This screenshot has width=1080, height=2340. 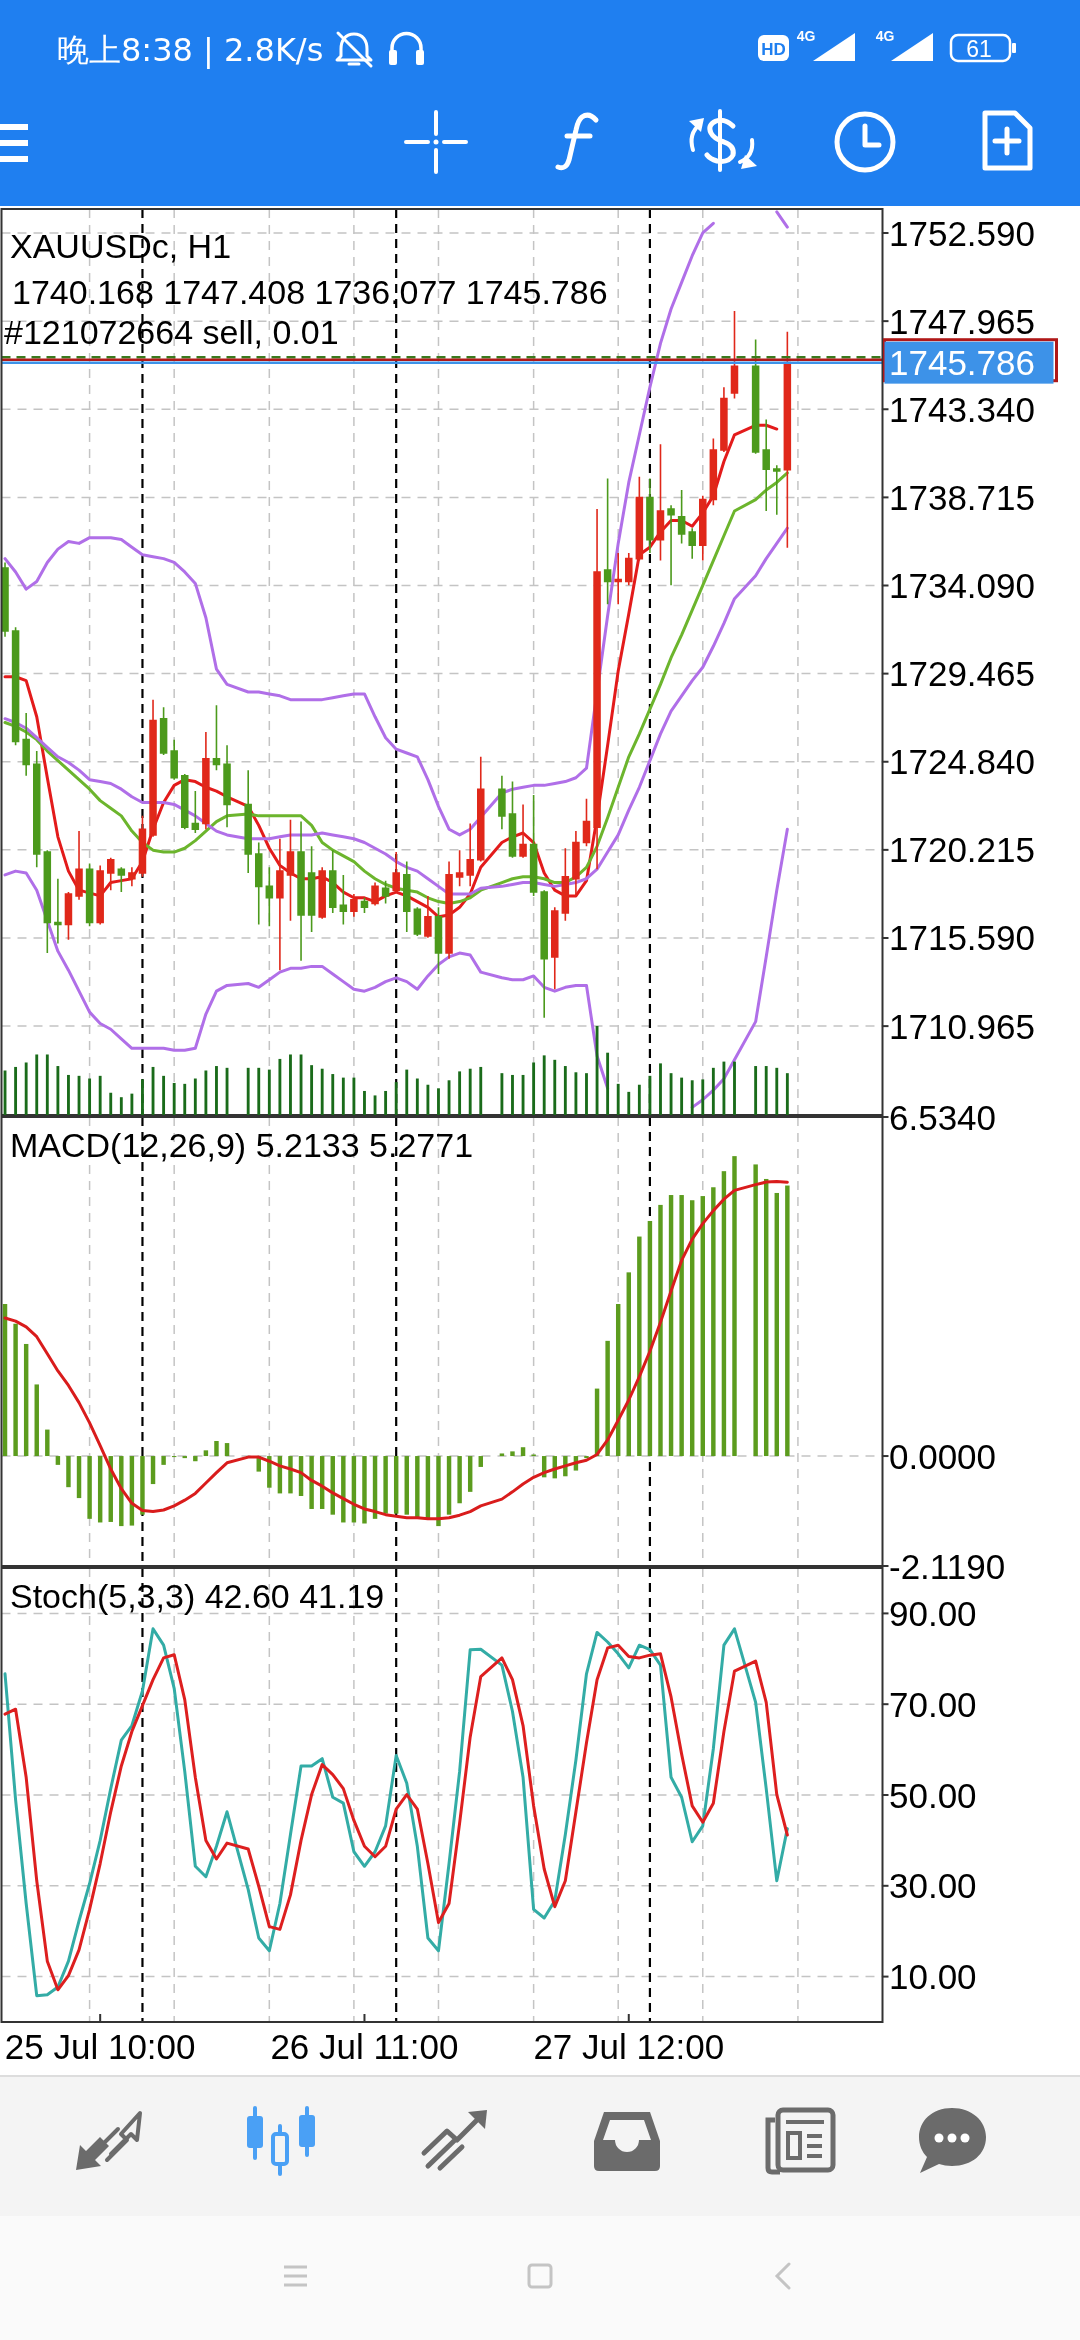 What do you see at coordinates (962, 762) in the screenshot?
I see `y-tick-label: 1724.840` at bounding box center [962, 762].